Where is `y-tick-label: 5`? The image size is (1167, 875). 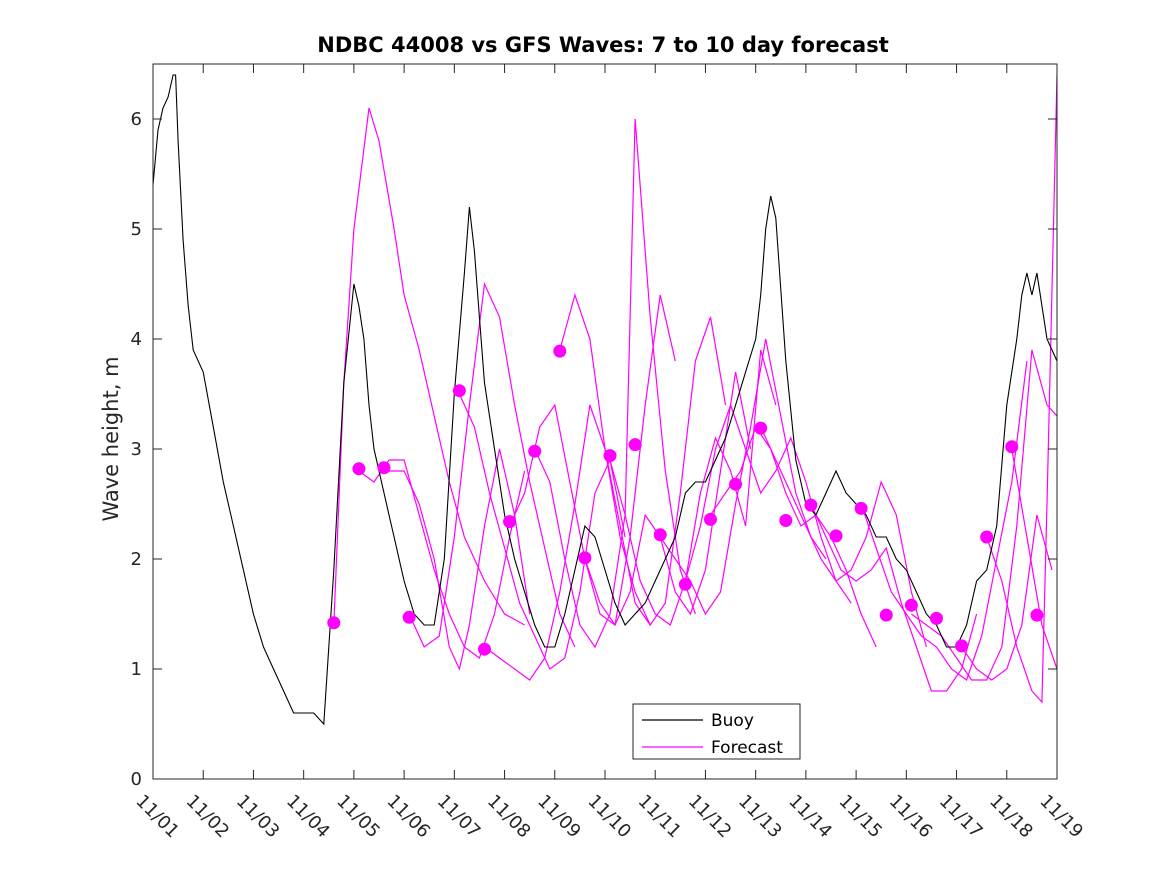
y-tick-label: 5 is located at coordinates (136, 229).